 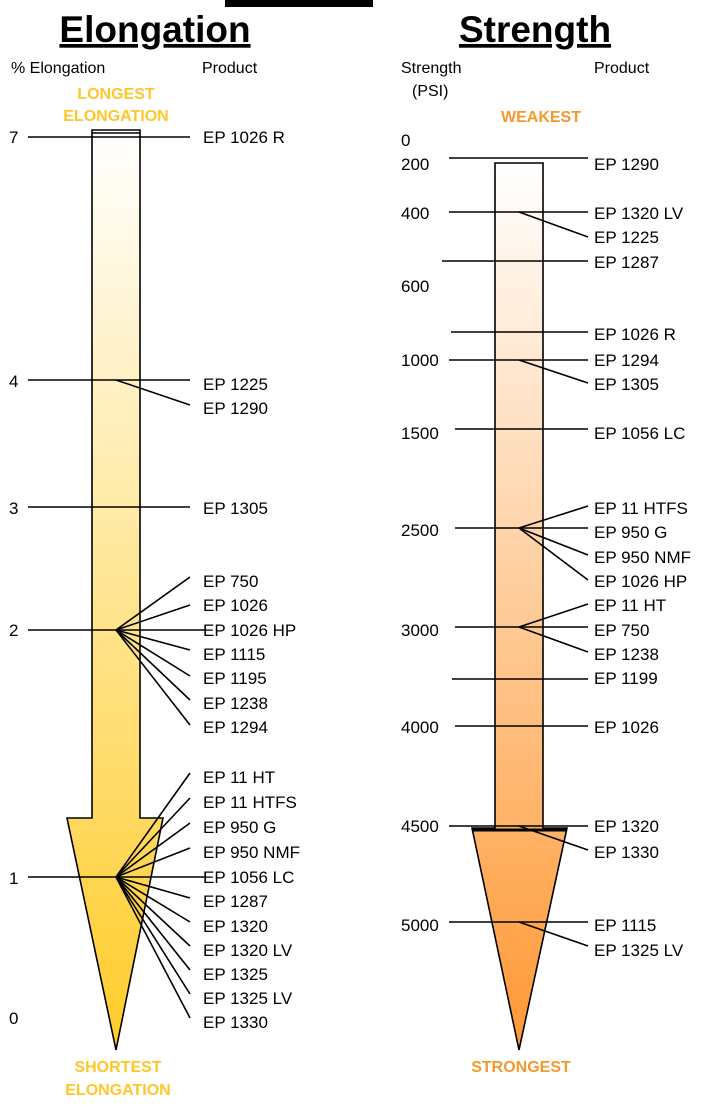 I want to click on elongation-product-label: EP 750, so click(x=230, y=581).